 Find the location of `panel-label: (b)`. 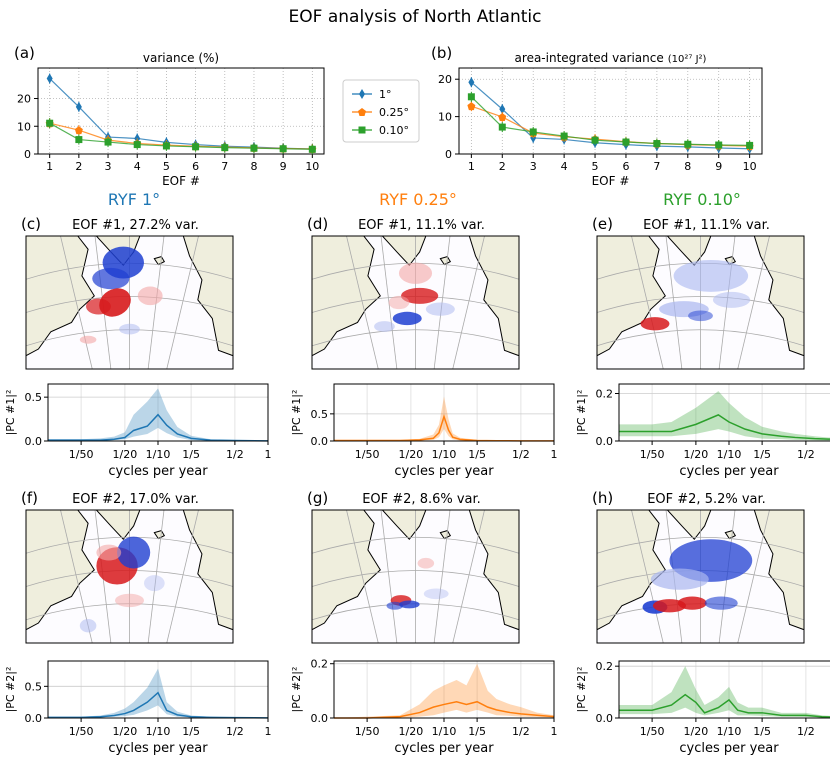

panel-label: (b) is located at coordinates (441, 53).